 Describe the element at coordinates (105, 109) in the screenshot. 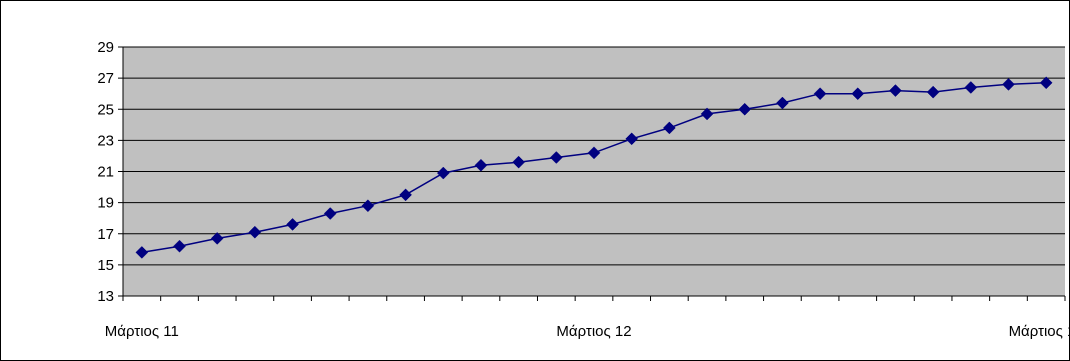

I see `y-tick-label: 25` at that location.